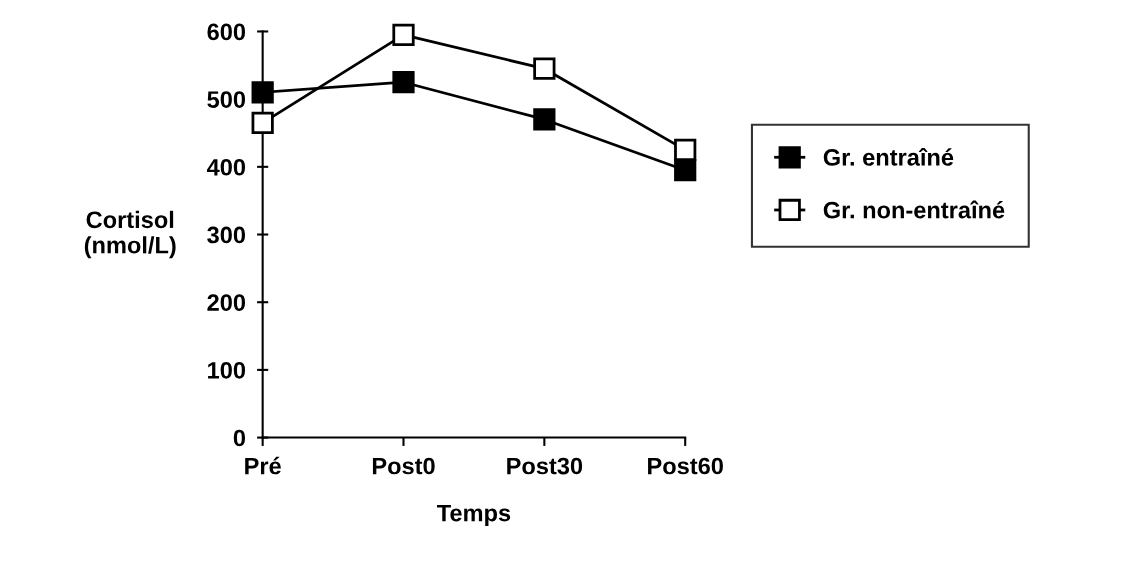 The height and width of the screenshot is (572, 1142). I want to click on x-tick-label: Post60, so click(685, 466).